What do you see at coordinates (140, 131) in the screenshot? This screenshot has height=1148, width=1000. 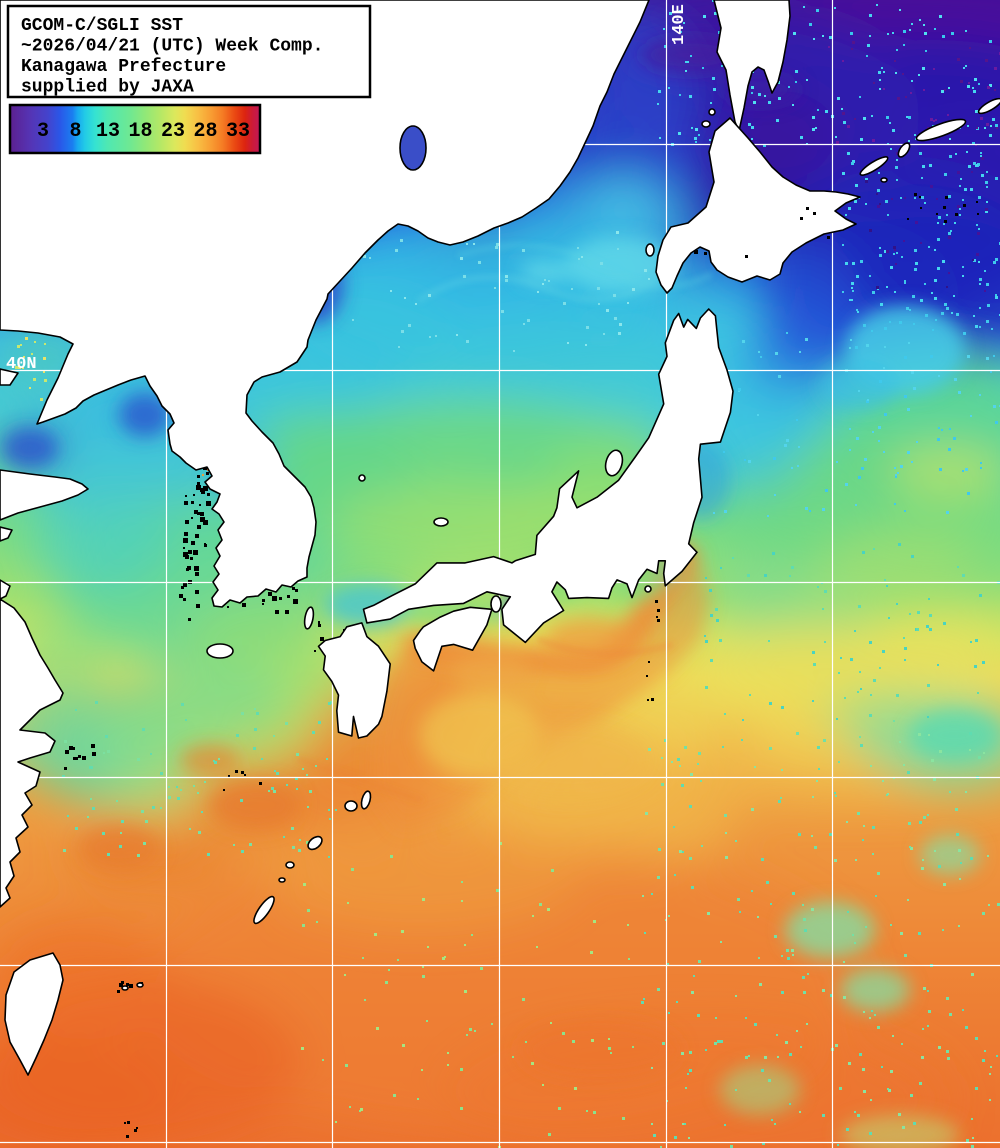 I see `svg-text: 18` at bounding box center [140, 131].